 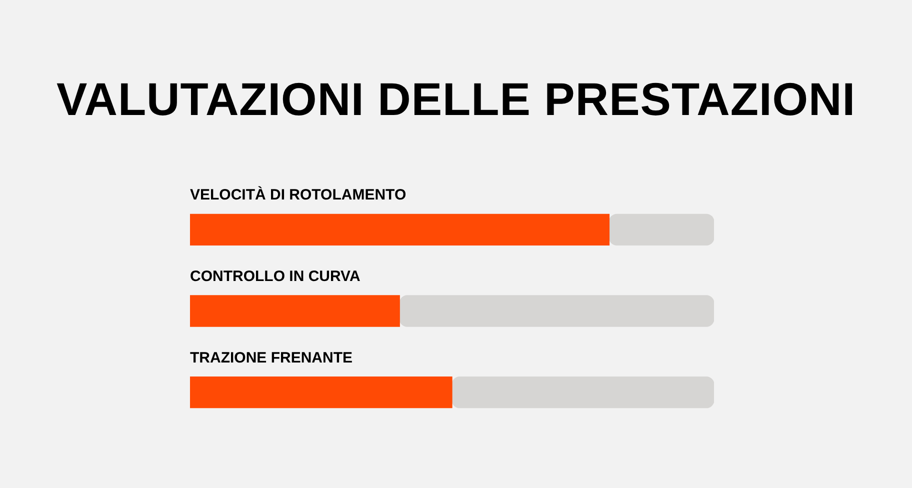 I want to click on chart-title: VALUTAZIONI DELLE PRESTAZIONI, so click(x=456, y=99).